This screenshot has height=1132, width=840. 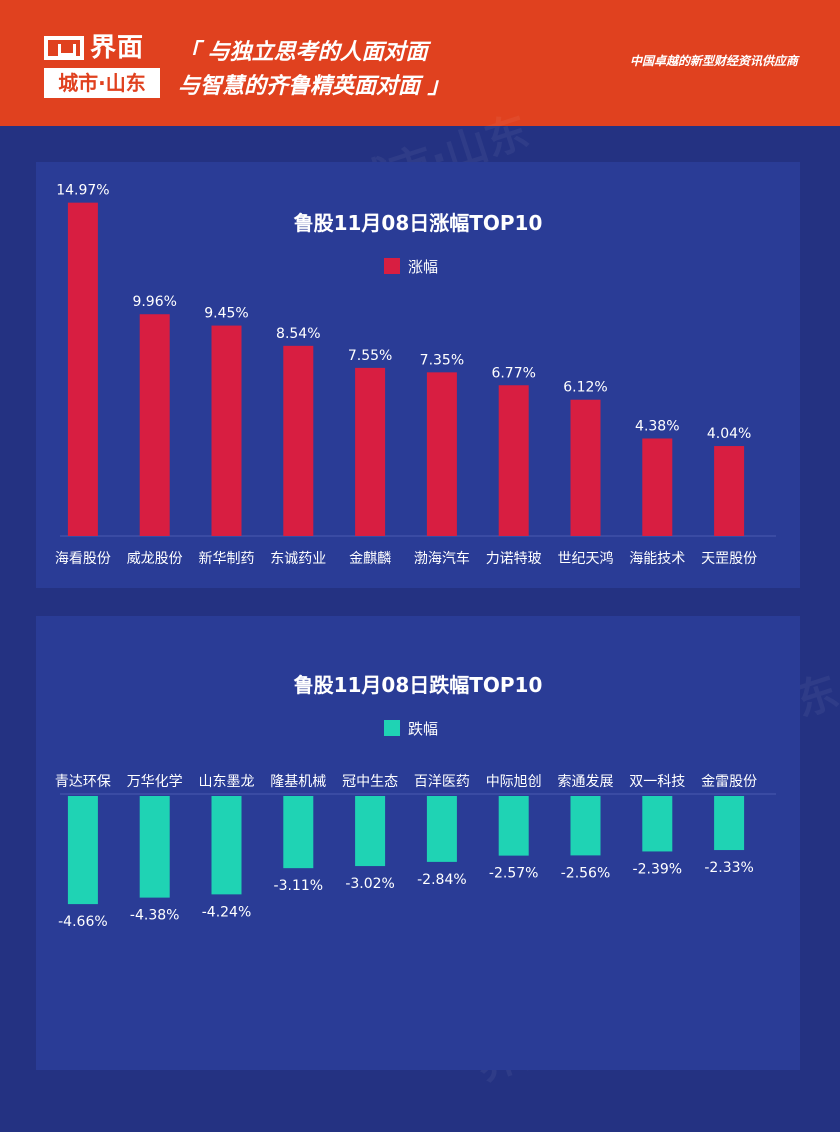 I want to click on data-label: 7.35%, so click(x=442, y=360).